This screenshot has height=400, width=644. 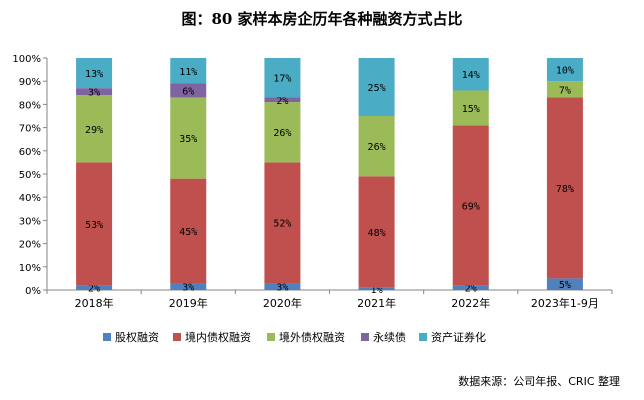 I want to click on data-label: 15%, so click(x=471, y=109).